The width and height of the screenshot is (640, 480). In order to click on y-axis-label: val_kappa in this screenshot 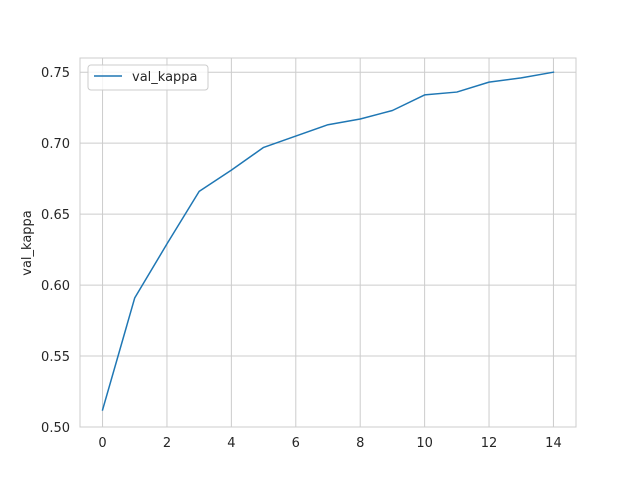, I will do `click(27, 243)`.